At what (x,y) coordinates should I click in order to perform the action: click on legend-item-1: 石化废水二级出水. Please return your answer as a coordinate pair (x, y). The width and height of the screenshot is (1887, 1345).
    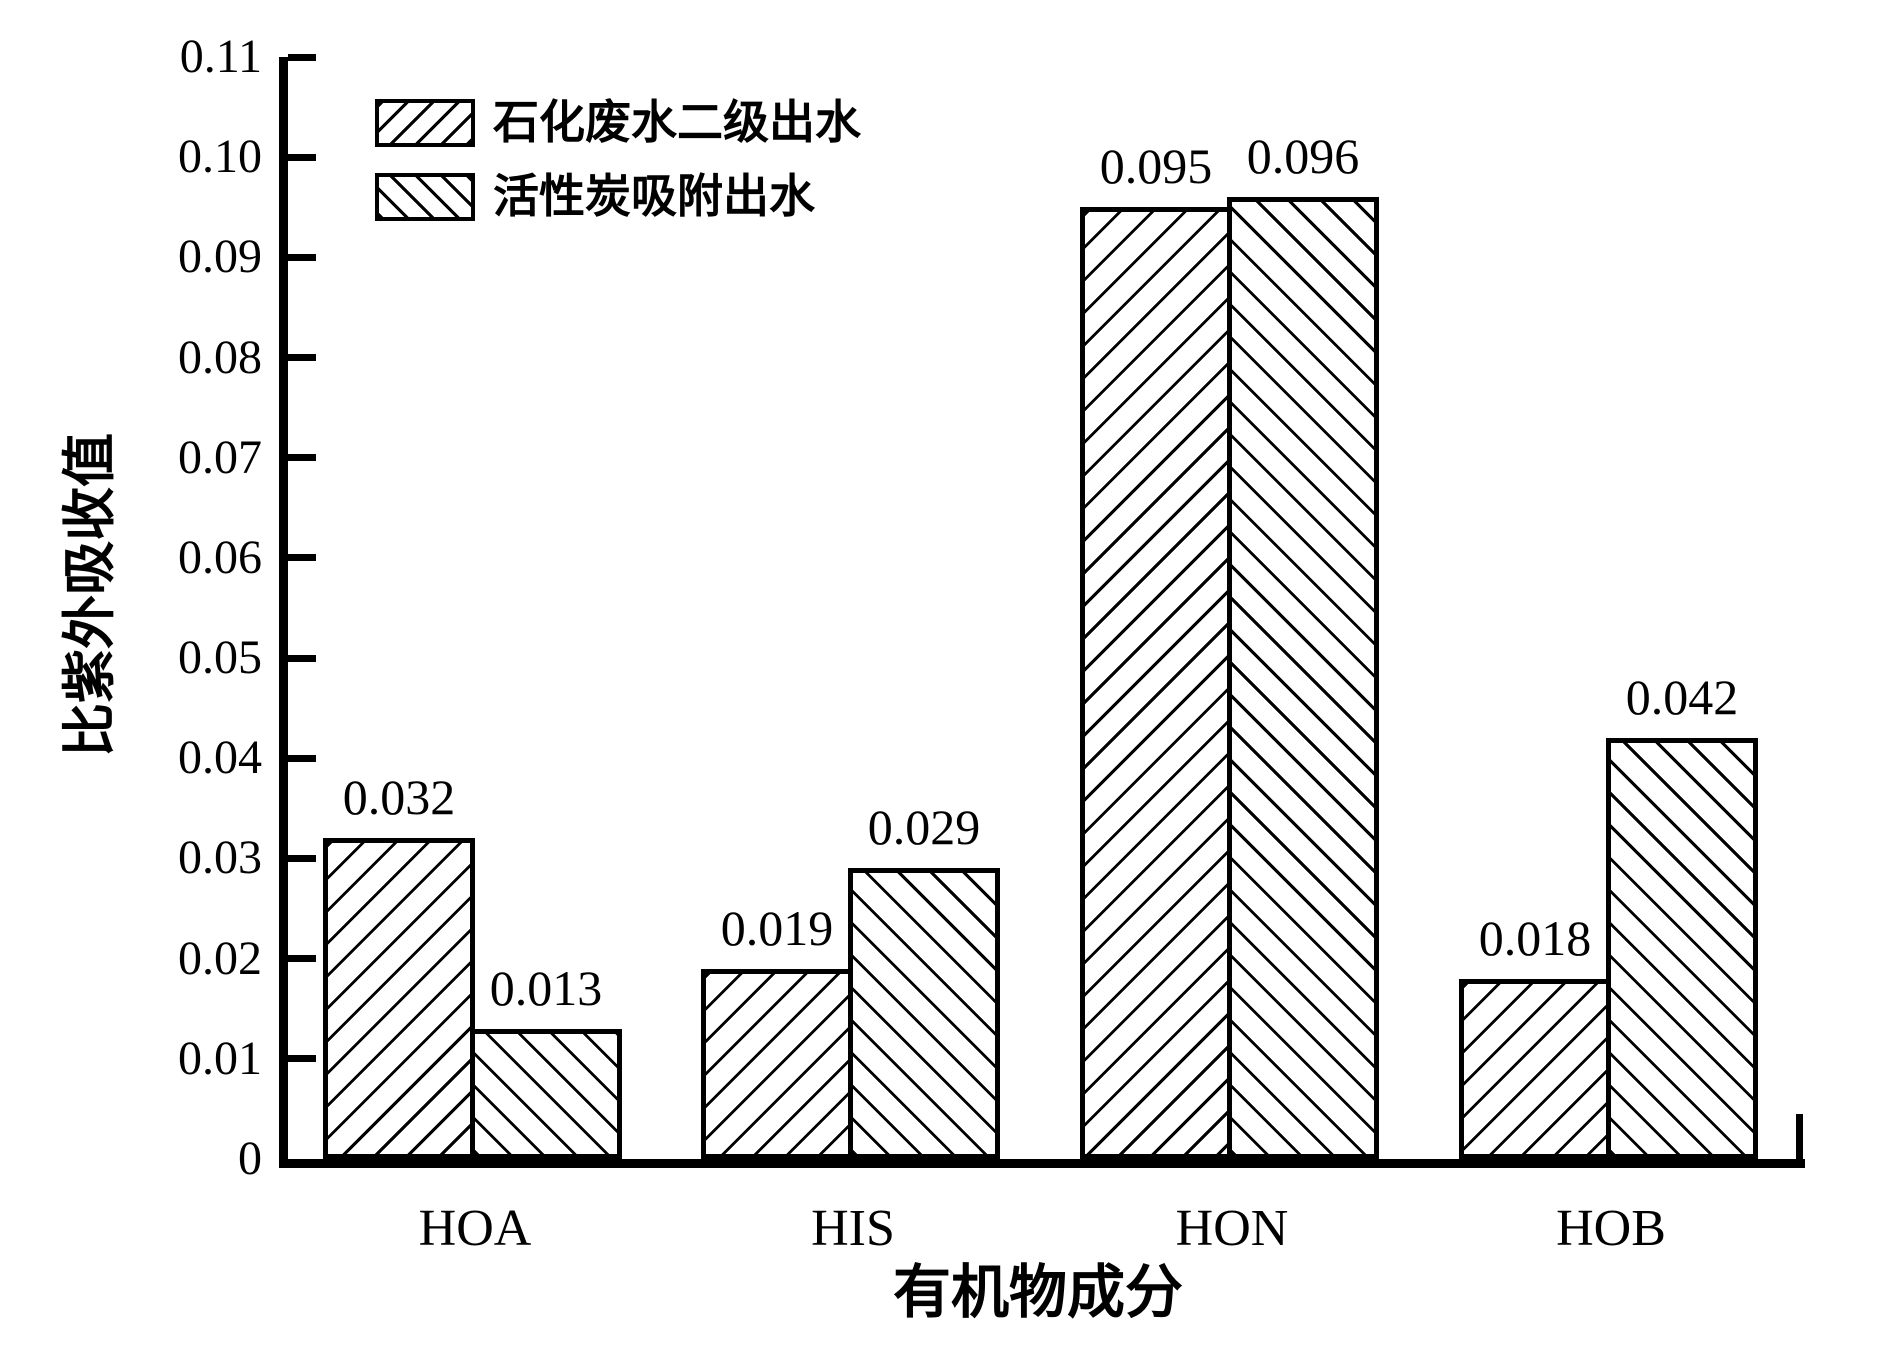
    Looking at the image, I should click on (618, 123).